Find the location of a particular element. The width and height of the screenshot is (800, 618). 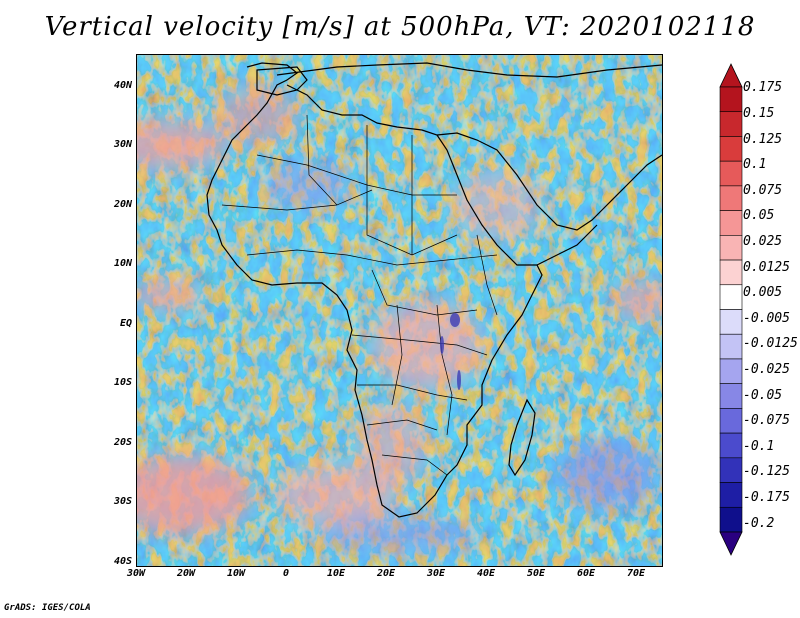

colorbar-label: 0.005 is located at coordinates (763, 292).